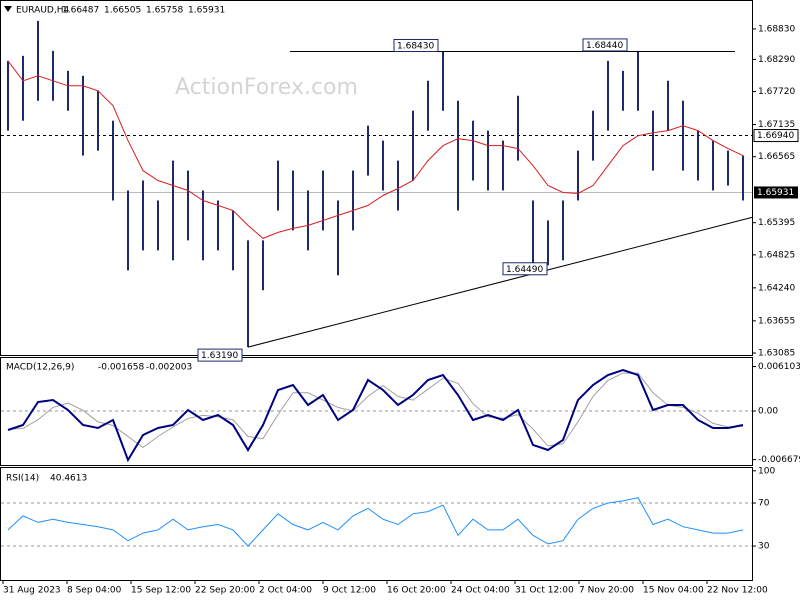 The width and height of the screenshot is (800, 600). I want to click on annotation-label: 1.64490, so click(524, 270).